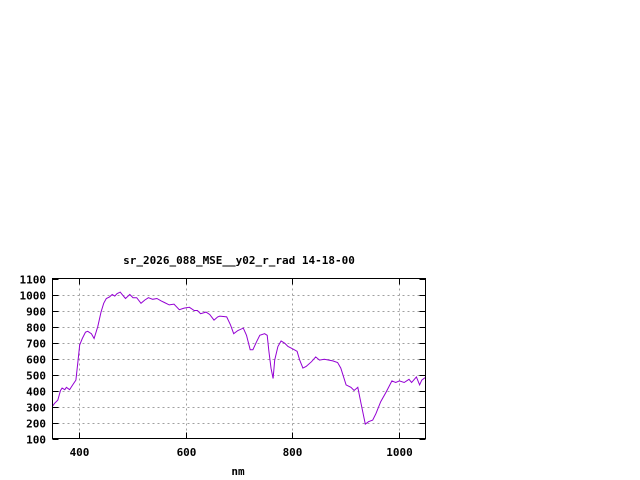 This screenshot has height=480, width=640. Describe the element at coordinates (36, 328) in the screenshot. I see `y-tick-label: 800` at that location.